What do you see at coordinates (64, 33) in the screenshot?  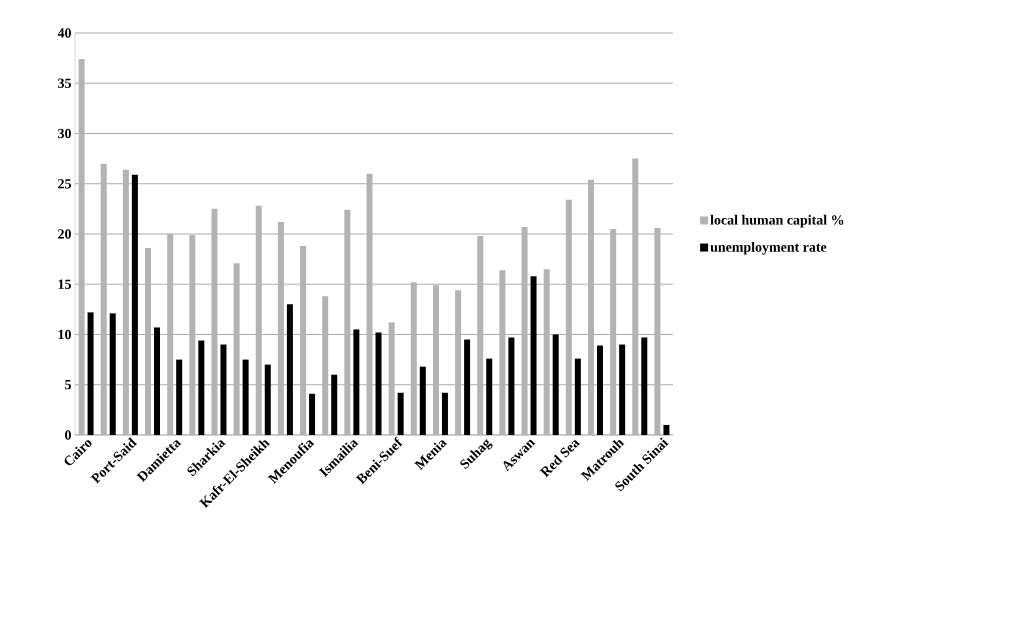 I see `y-tick-label: 40` at bounding box center [64, 33].